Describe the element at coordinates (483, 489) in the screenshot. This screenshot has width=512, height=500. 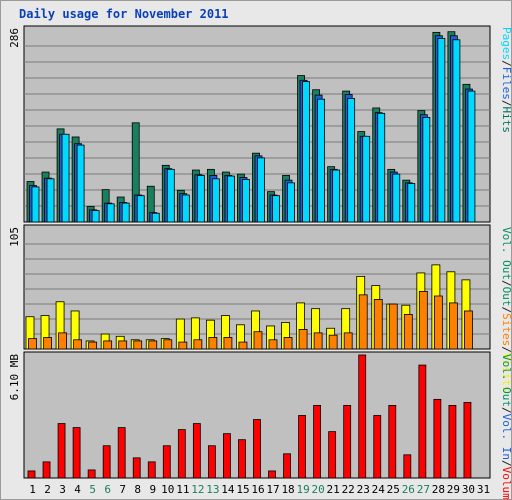
I see `day-label: 31` at that location.